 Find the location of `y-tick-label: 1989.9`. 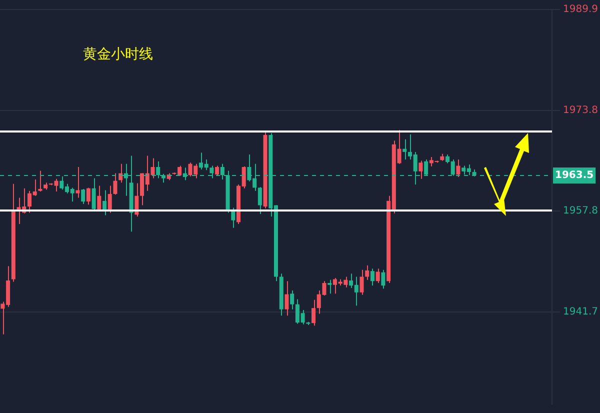

y-tick-label: 1989.9 is located at coordinates (580, 10).